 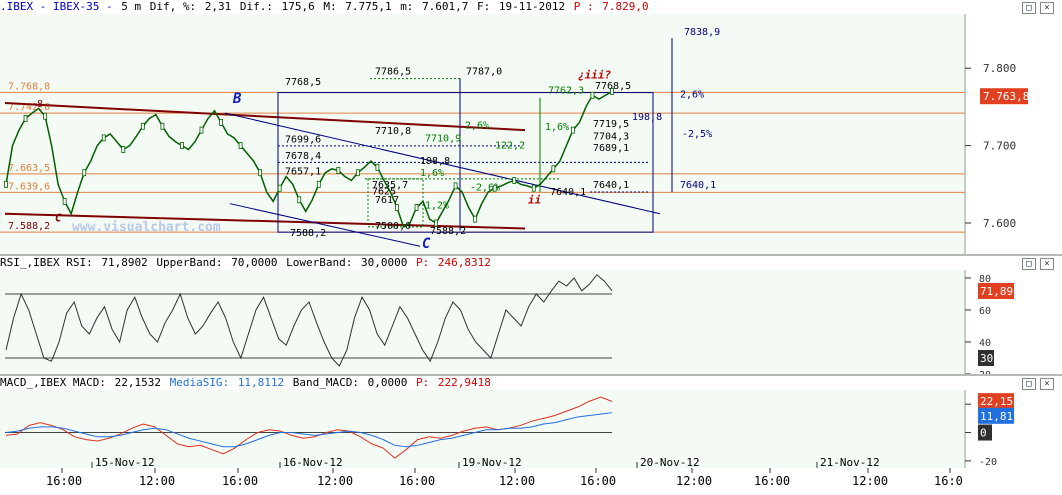 I want to click on last-price-badge, so click(x=1004, y=96).